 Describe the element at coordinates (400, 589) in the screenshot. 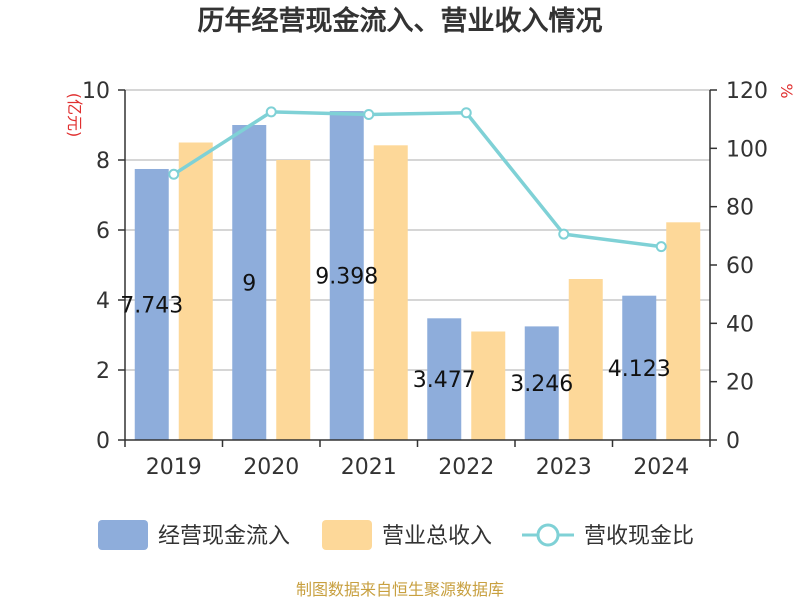

I see `source-note: 制图数据来自恒生聚源数据库` at that location.